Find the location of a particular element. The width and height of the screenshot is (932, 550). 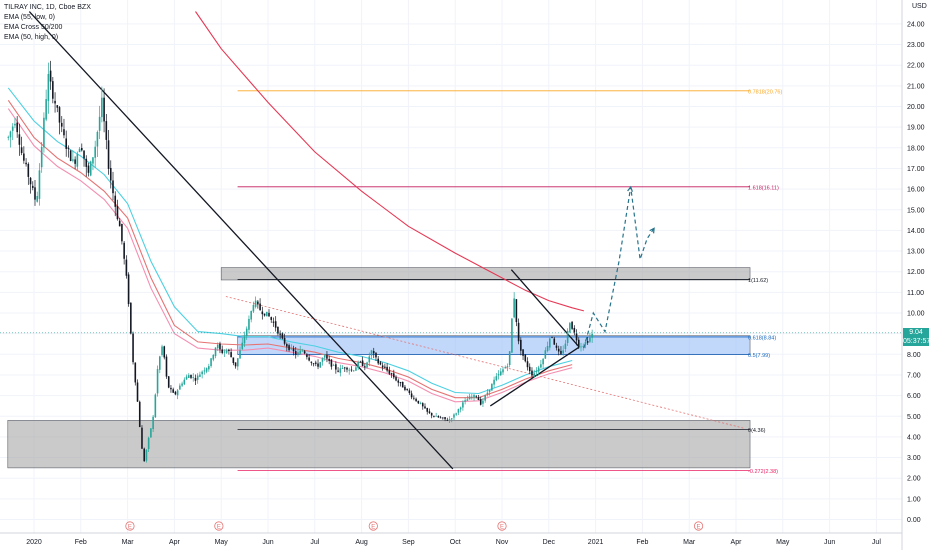

y-tick-label: 21.00 is located at coordinates (916, 86).